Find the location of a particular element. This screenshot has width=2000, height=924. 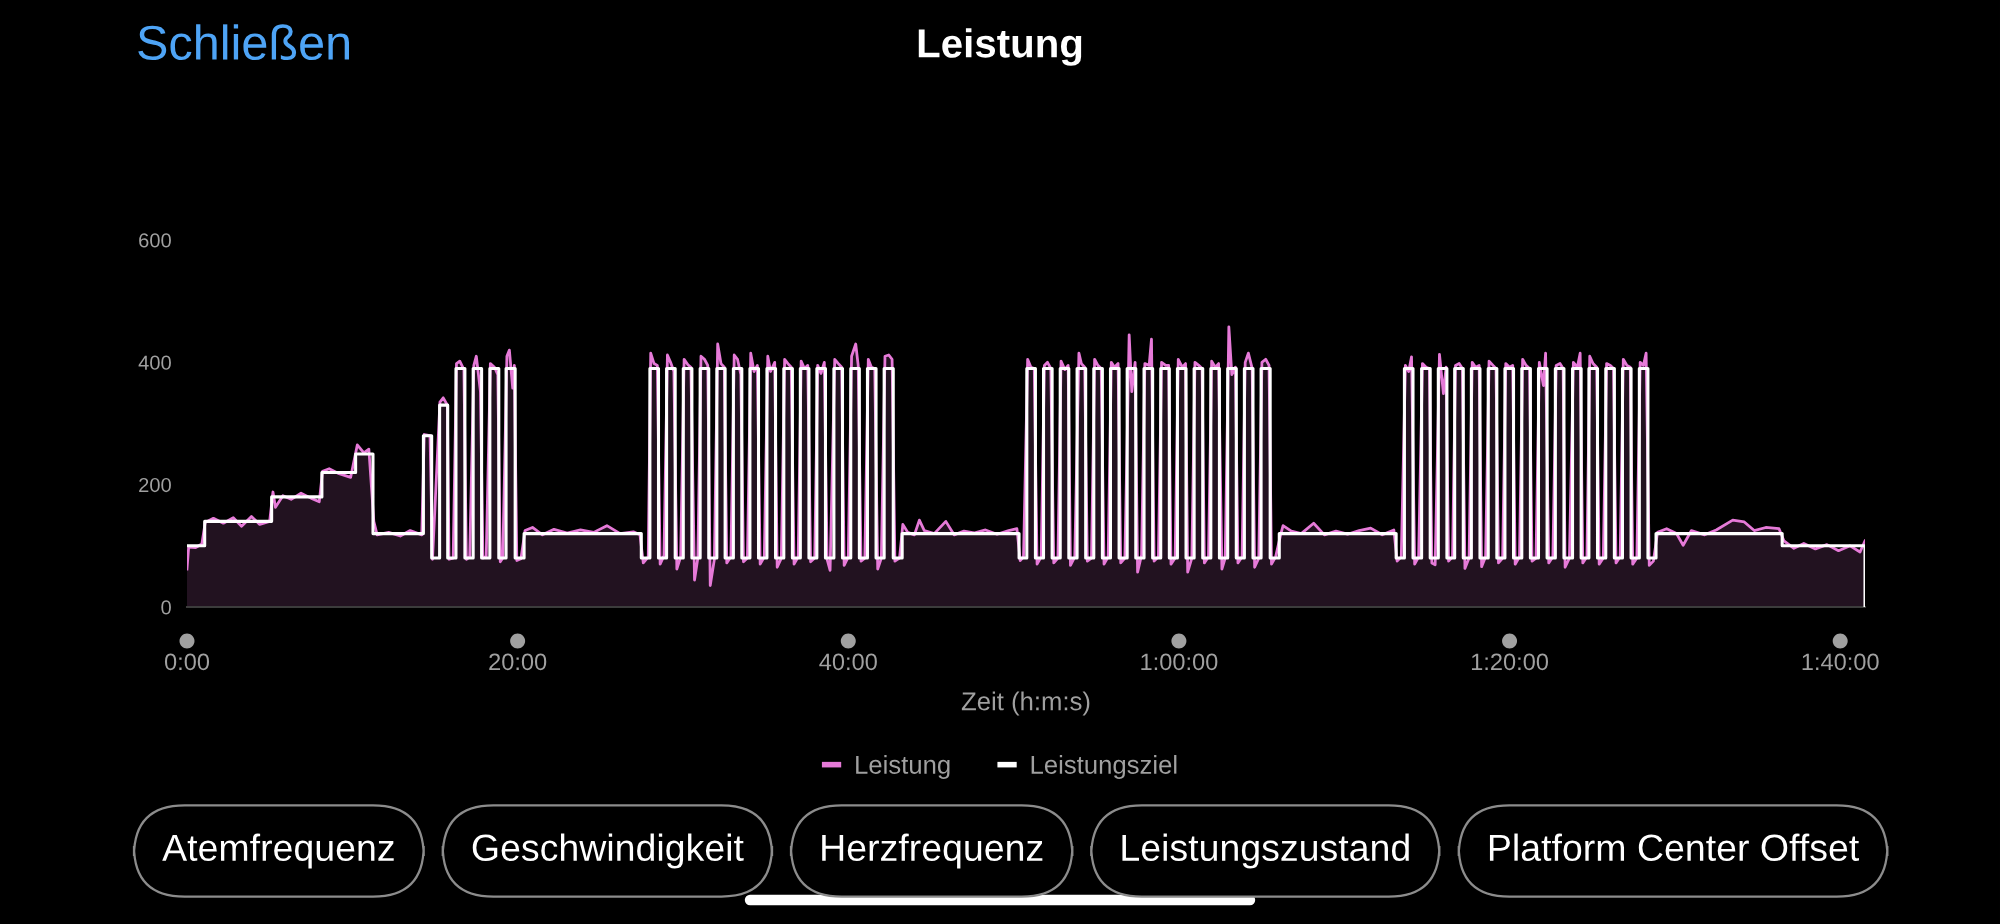

text: Leistungszustand is located at coordinates (1265, 851).